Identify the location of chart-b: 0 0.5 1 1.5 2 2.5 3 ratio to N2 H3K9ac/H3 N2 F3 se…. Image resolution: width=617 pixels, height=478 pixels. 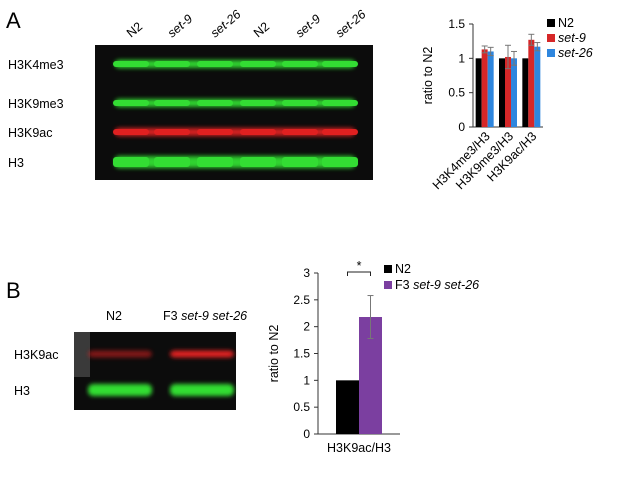
(373, 357).